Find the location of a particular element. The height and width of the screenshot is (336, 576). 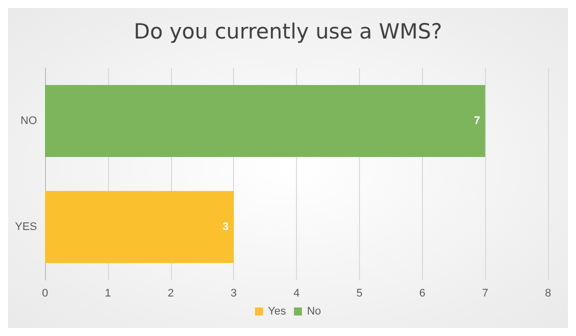

x-tick-label: 5 is located at coordinates (359, 294).